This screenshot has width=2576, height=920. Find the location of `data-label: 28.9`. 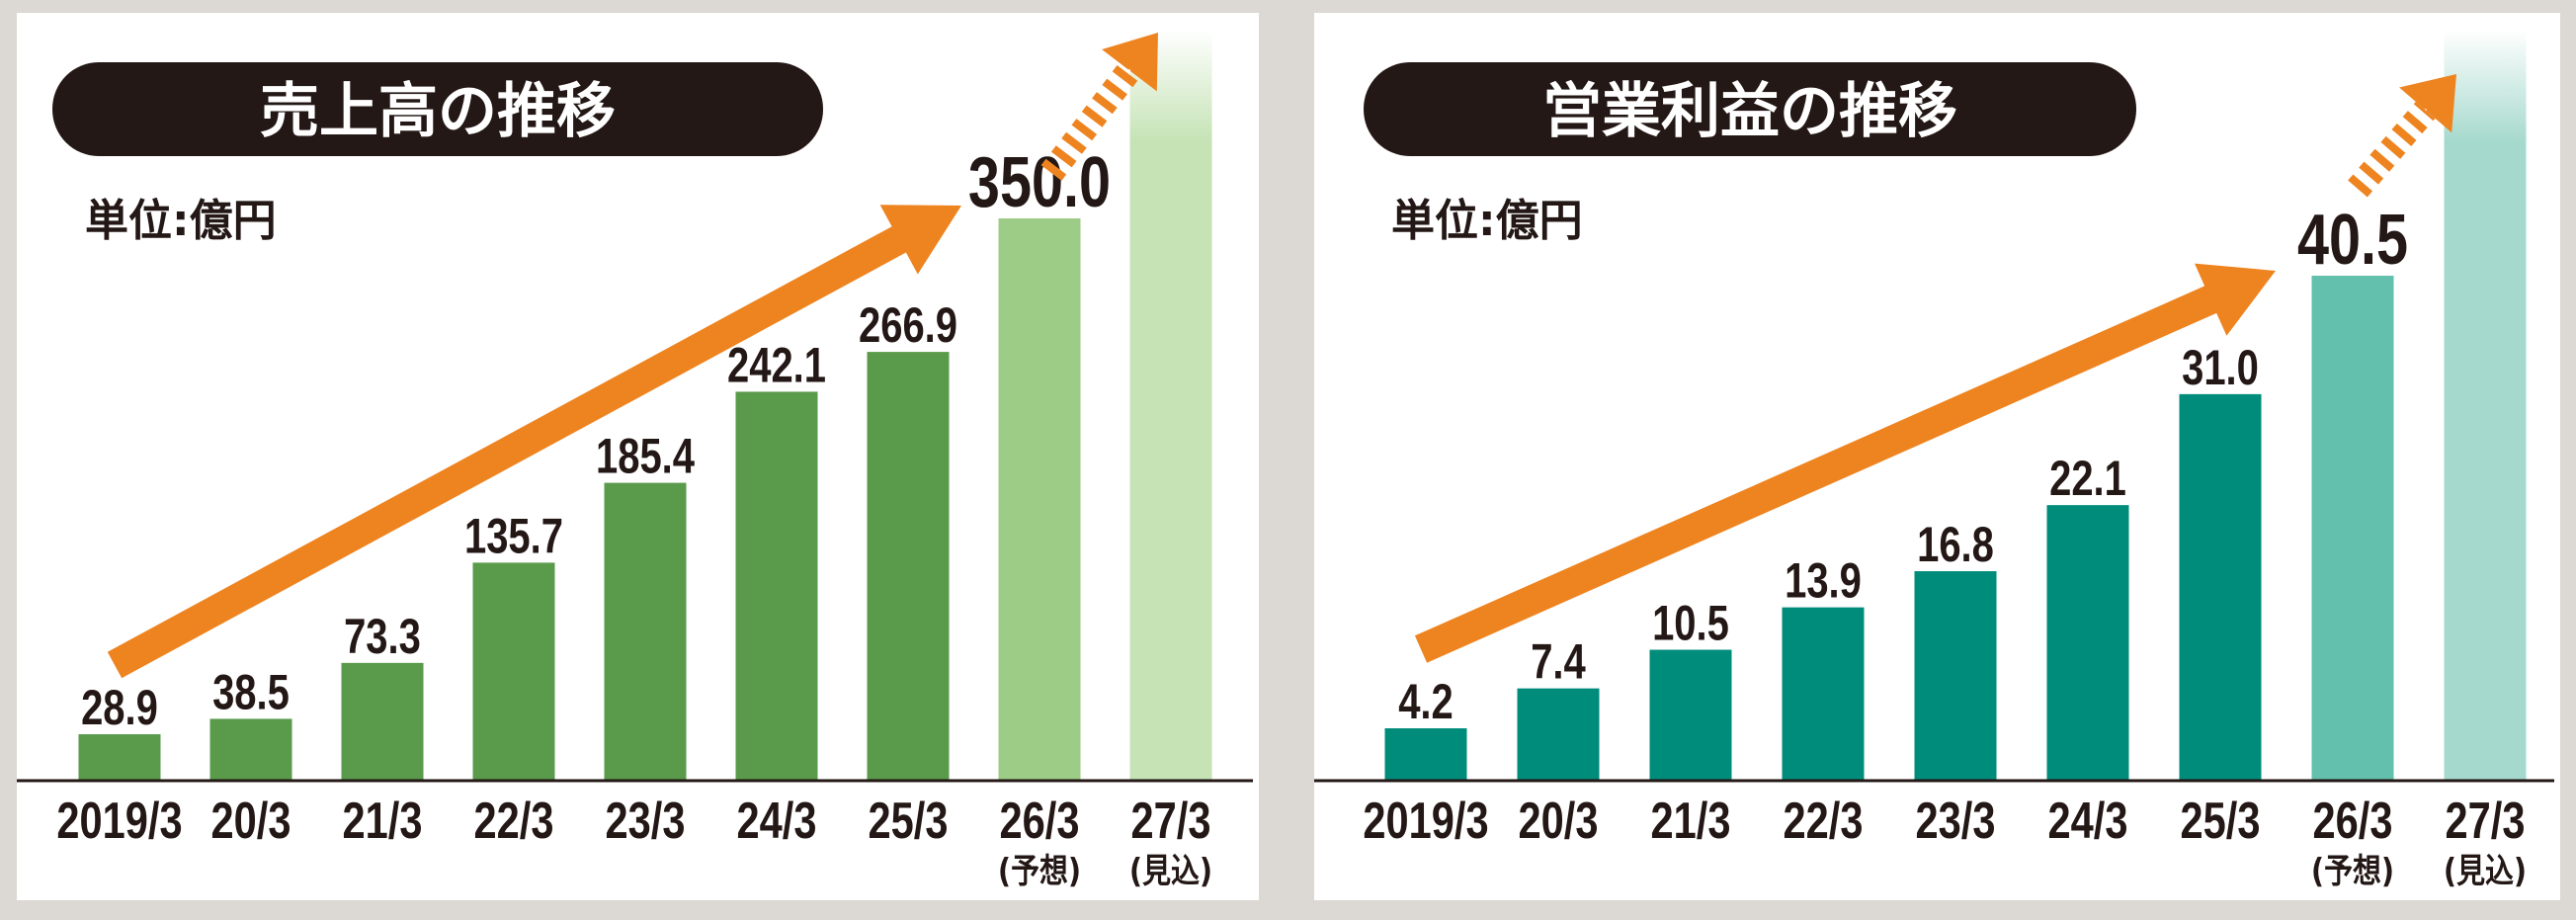

data-label: 28.9 is located at coordinates (119, 707).